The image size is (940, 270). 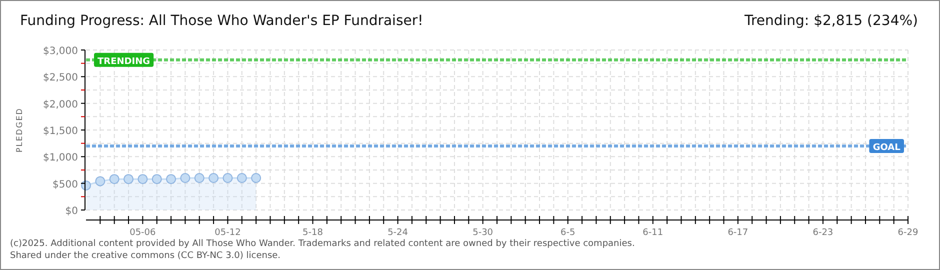 I want to click on x-tick-label: 05-12, so click(x=227, y=233).